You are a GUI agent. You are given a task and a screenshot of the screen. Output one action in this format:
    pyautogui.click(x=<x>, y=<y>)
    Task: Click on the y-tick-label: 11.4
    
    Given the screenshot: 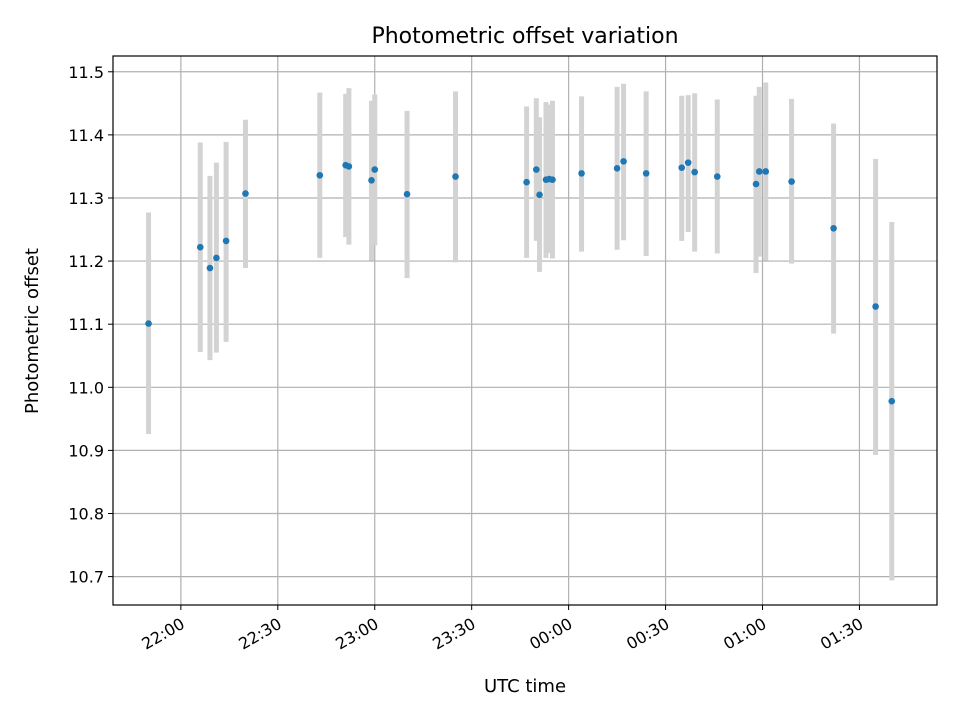 What is the action you would take?
    pyautogui.click(x=86, y=135)
    